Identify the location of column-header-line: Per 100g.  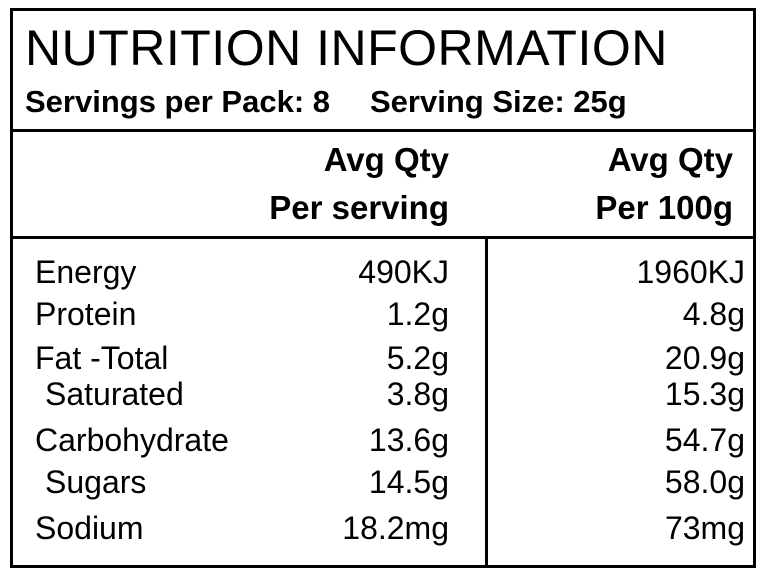
(664, 207).